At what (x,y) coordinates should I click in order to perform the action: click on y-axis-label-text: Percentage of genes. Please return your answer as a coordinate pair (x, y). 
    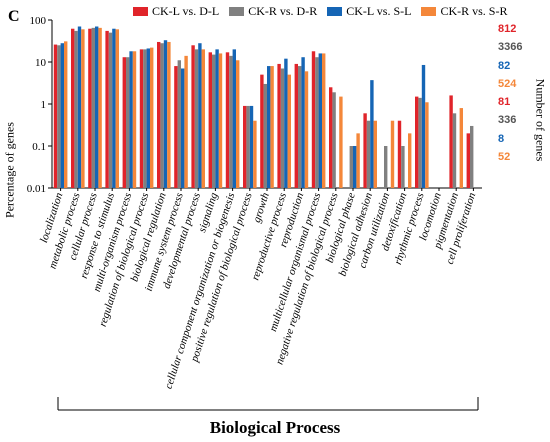
    Looking at the image, I should click on (9, 170).